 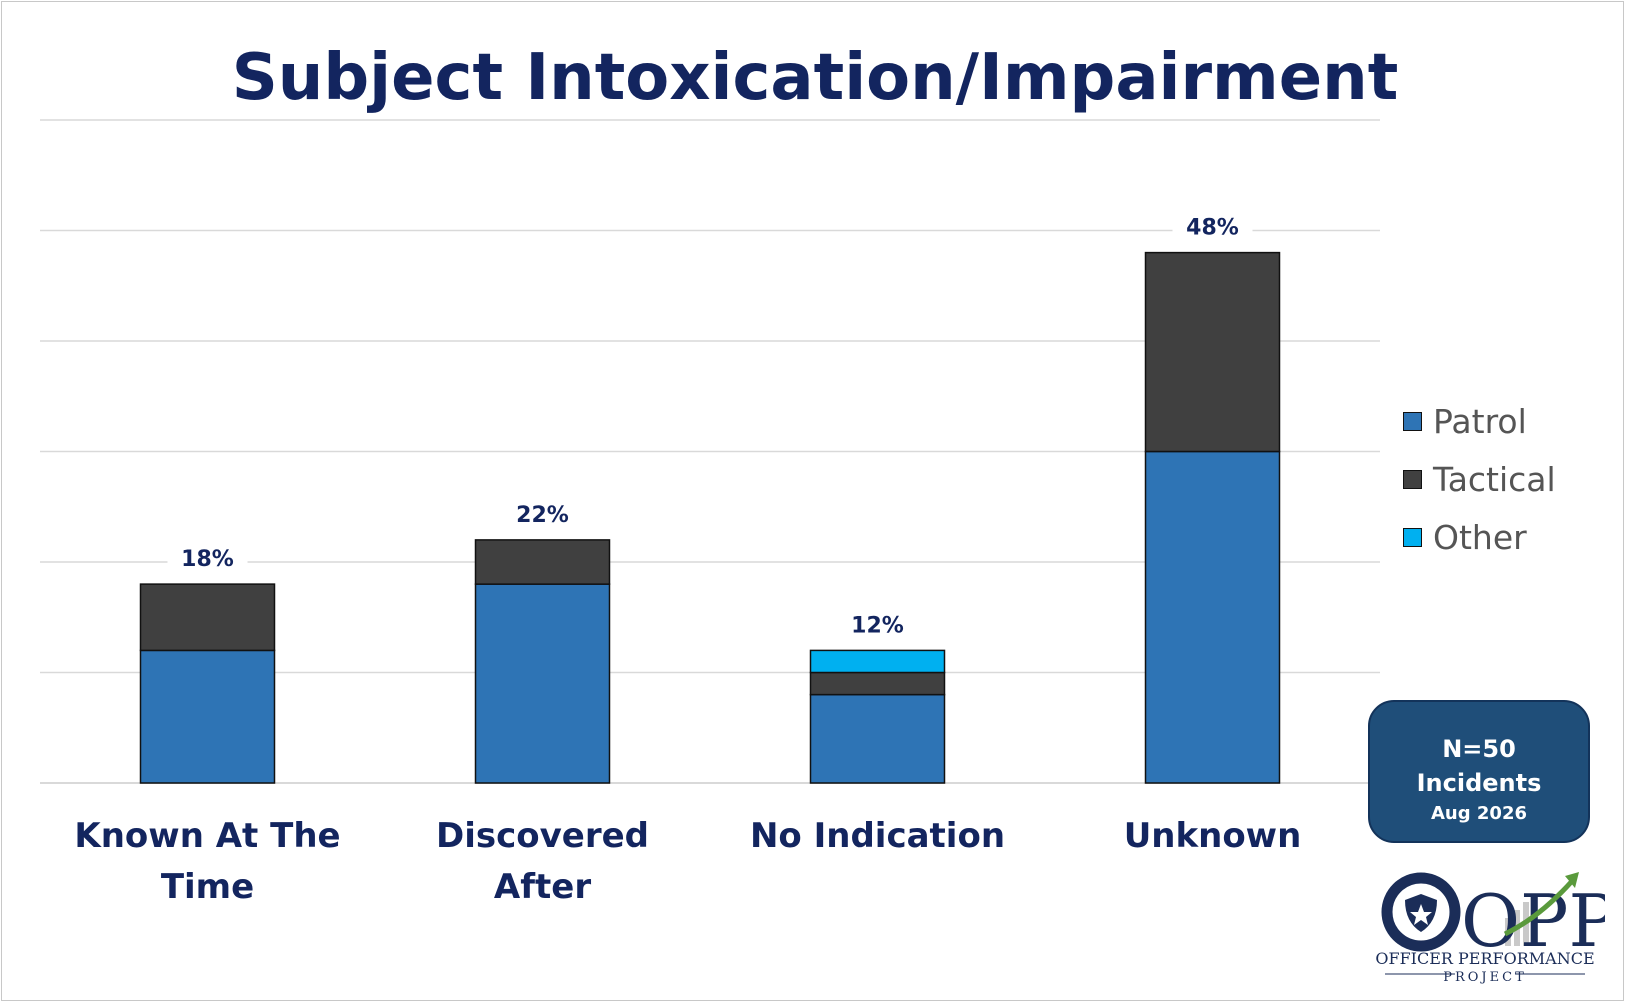 I want to click on data-label: 12%, so click(x=877, y=625).